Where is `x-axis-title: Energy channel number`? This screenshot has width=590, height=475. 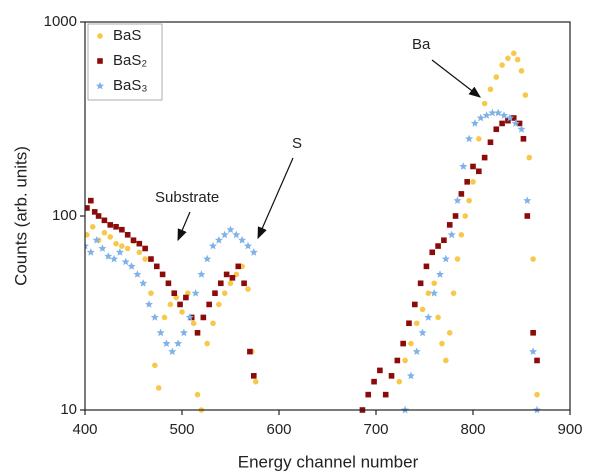
x-axis-title: Energy channel number is located at coordinates (328, 461).